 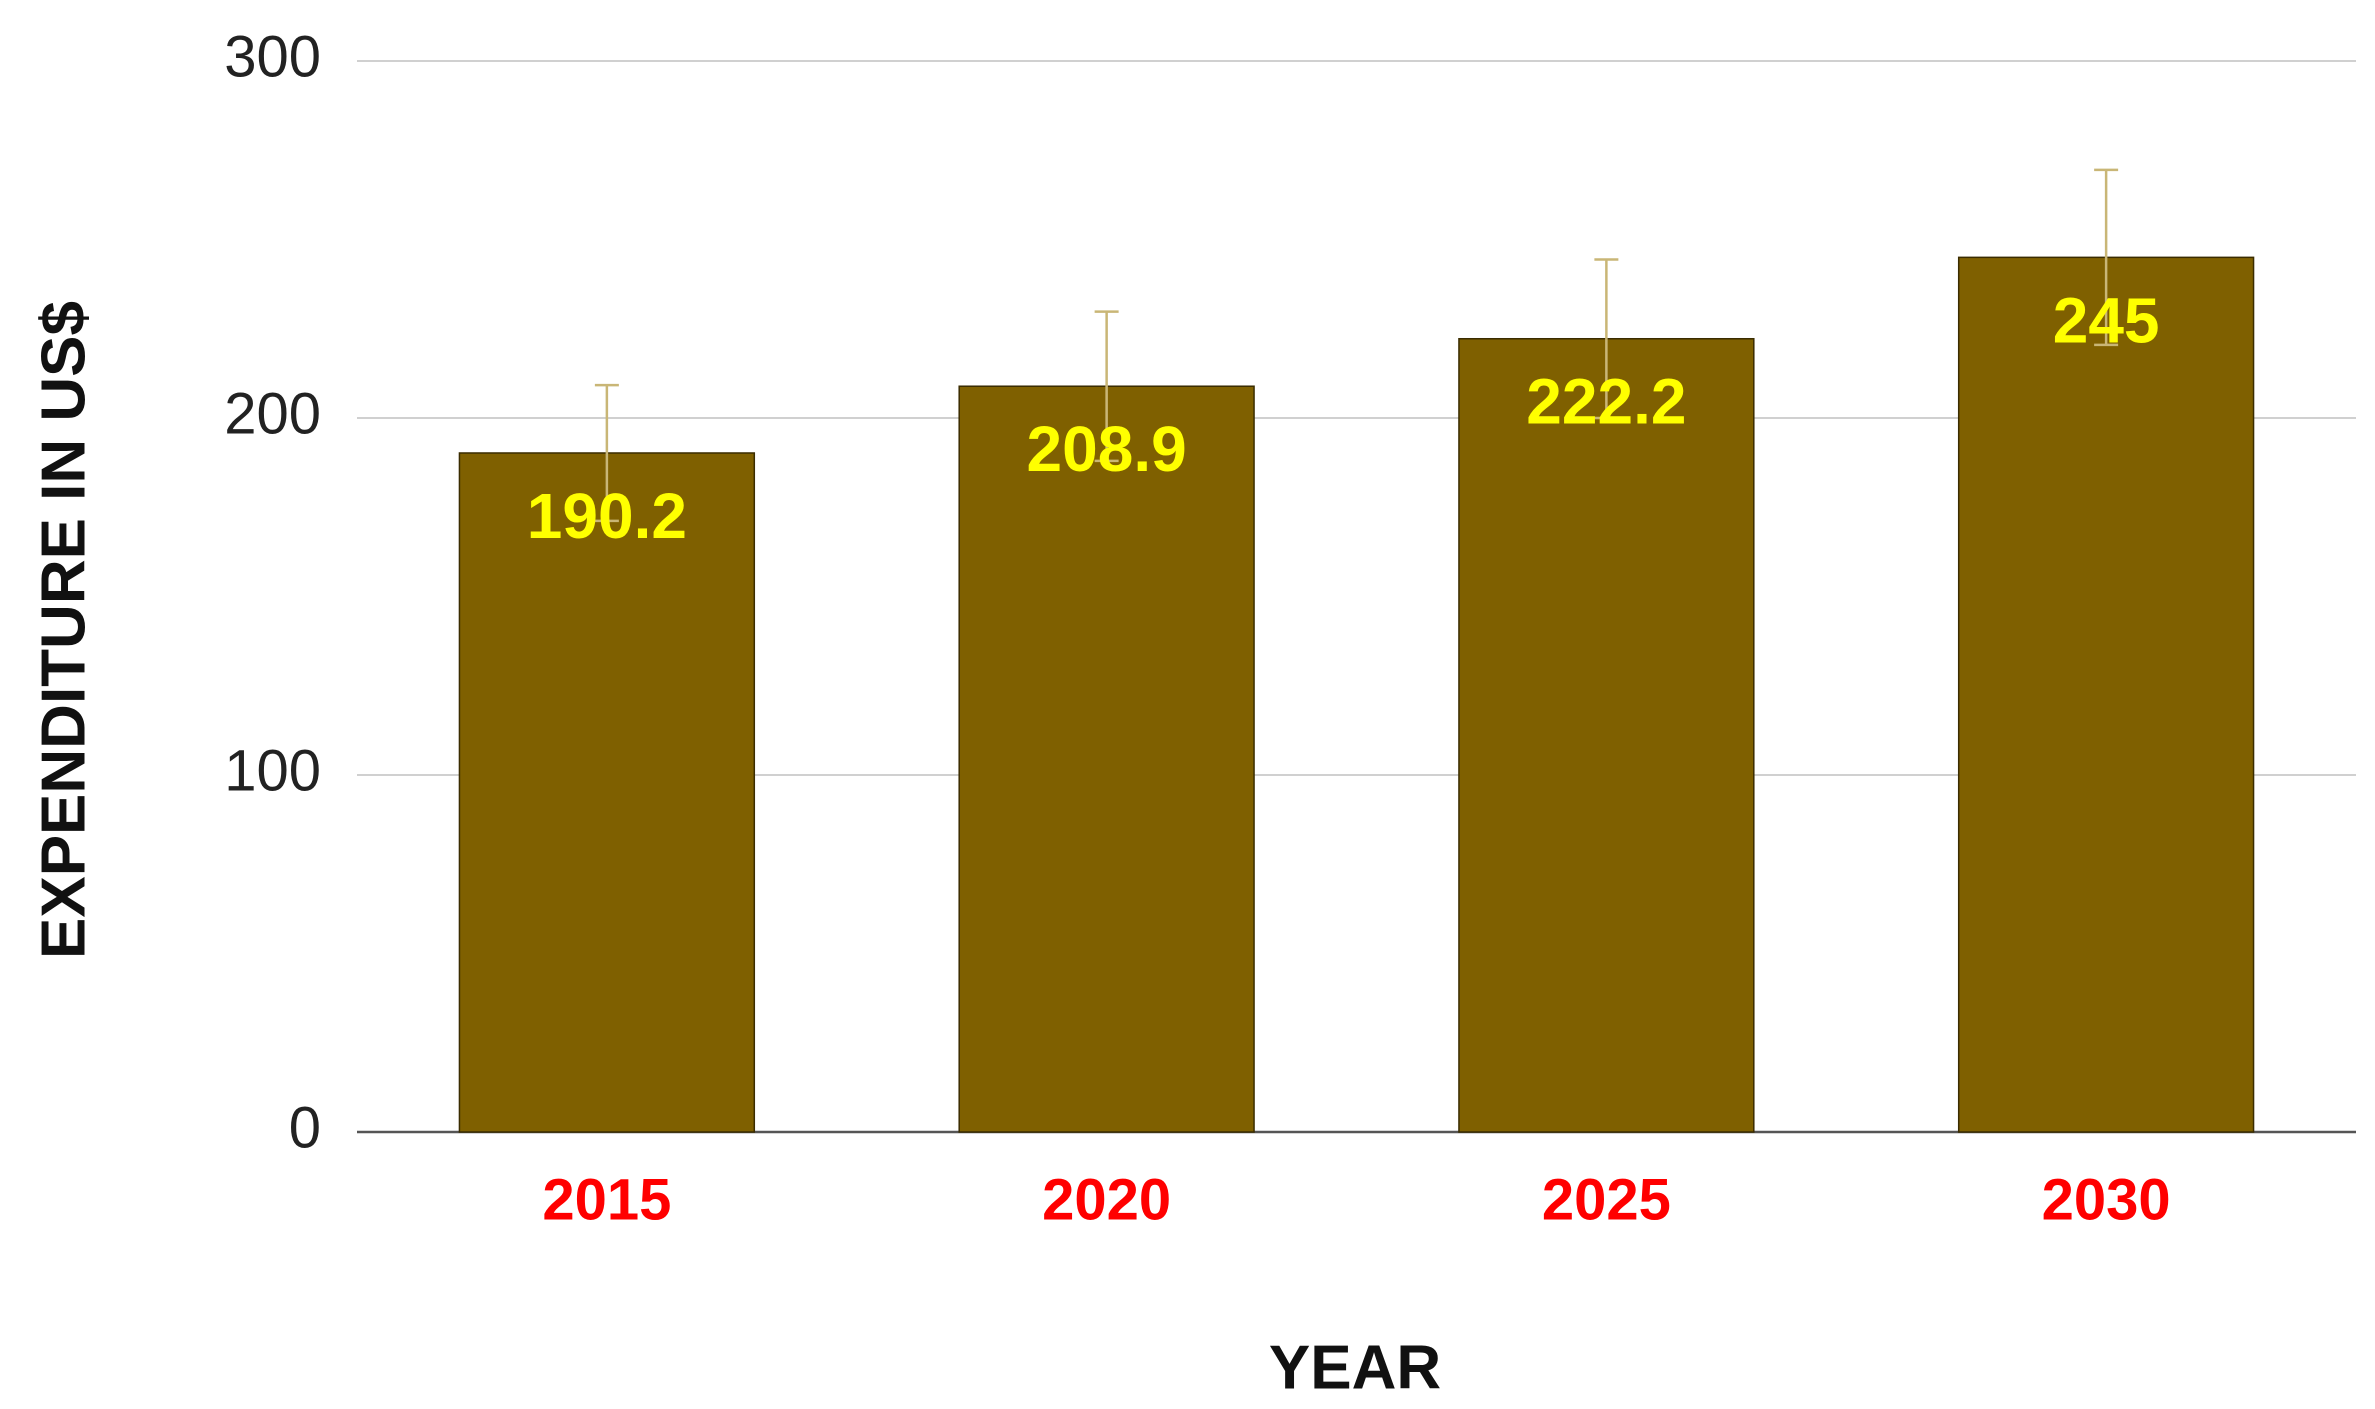 I want to click on value-label: 222.2, so click(x=1606, y=402).